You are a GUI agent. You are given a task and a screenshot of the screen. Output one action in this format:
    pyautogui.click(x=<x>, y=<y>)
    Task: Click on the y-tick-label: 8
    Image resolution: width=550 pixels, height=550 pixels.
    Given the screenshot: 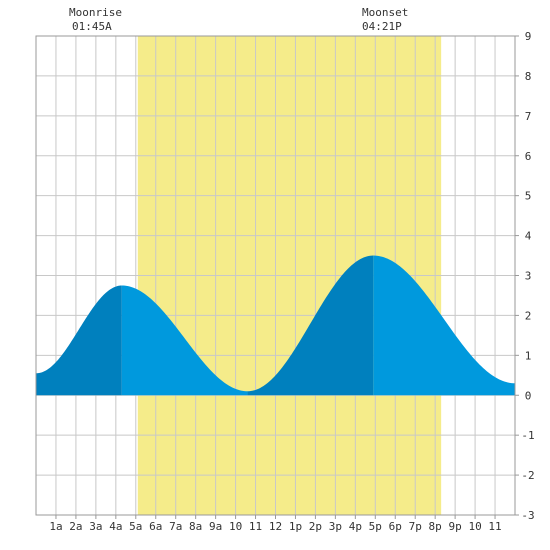 What is the action you would take?
    pyautogui.click(x=528, y=76)
    